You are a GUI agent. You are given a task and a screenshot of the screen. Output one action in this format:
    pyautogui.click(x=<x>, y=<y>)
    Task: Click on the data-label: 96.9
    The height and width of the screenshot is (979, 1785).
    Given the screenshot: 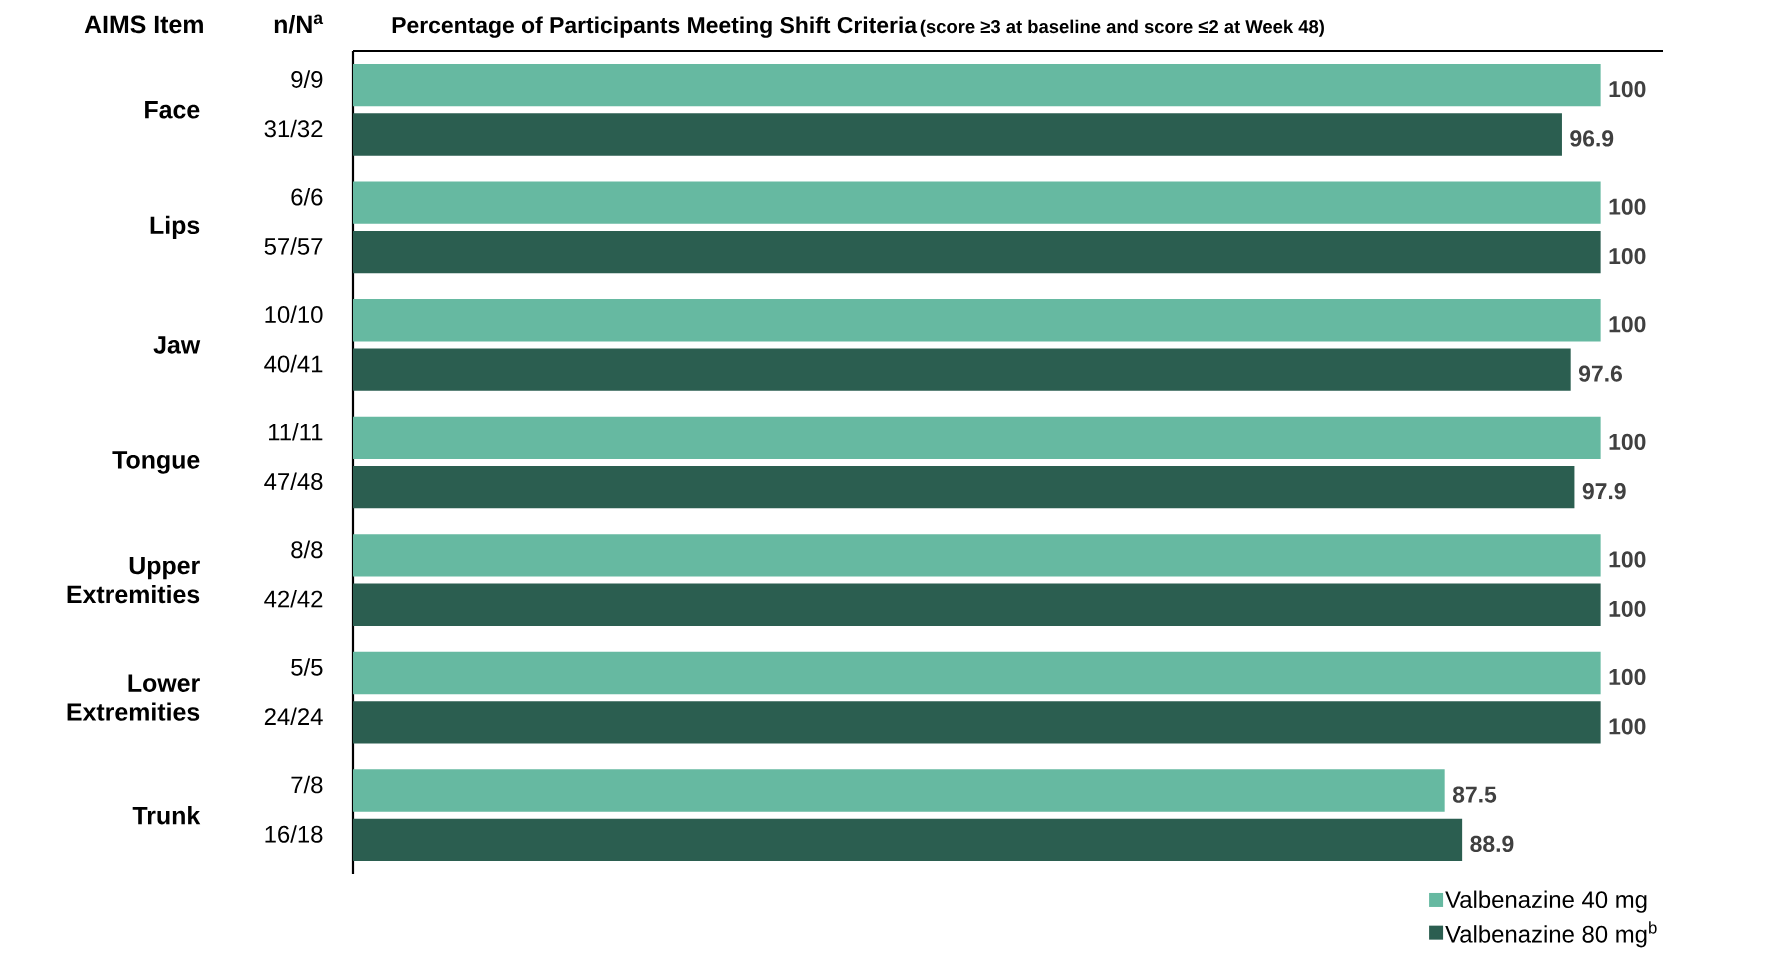 What is the action you would take?
    pyautogui.click(x=1592, y=138)
    